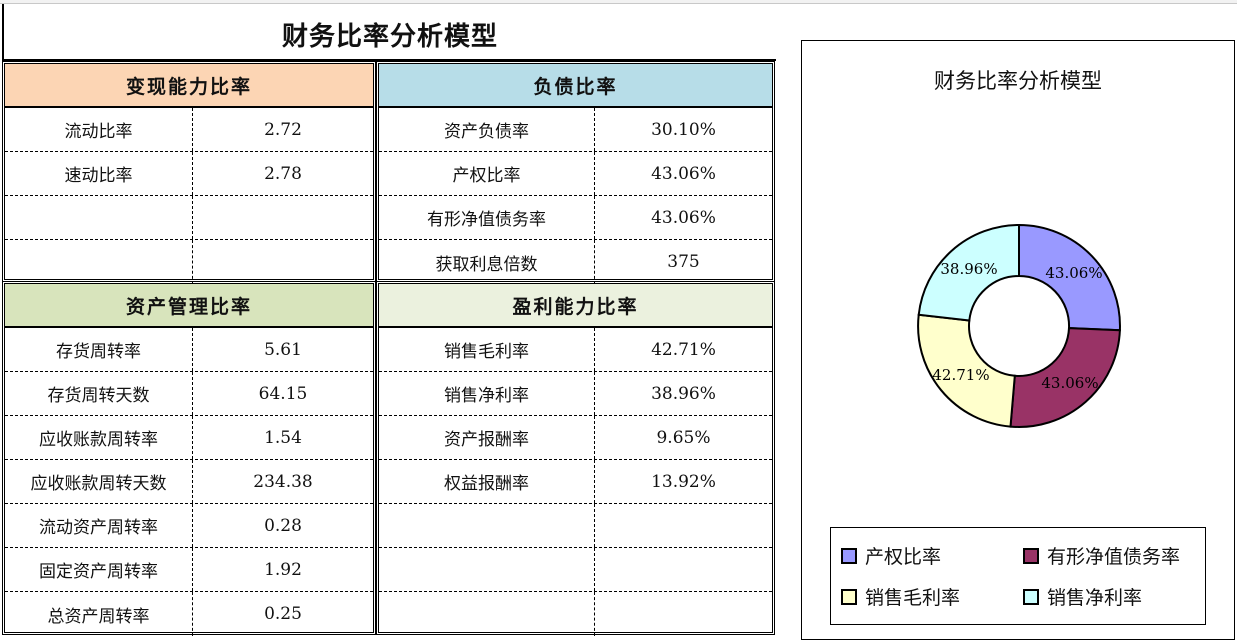 The width and height of the screenshot is (1237, 642). What do you see at coordinates (283, 129) in the screenshot?
I see `row-value: 2.72` at bounding box center [283, 129].